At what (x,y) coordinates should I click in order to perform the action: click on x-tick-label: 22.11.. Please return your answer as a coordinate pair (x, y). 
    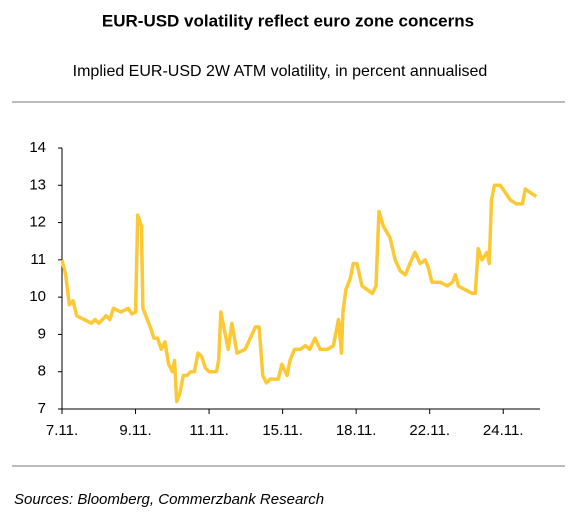
    Looking at the image, I should click on (429, 430).